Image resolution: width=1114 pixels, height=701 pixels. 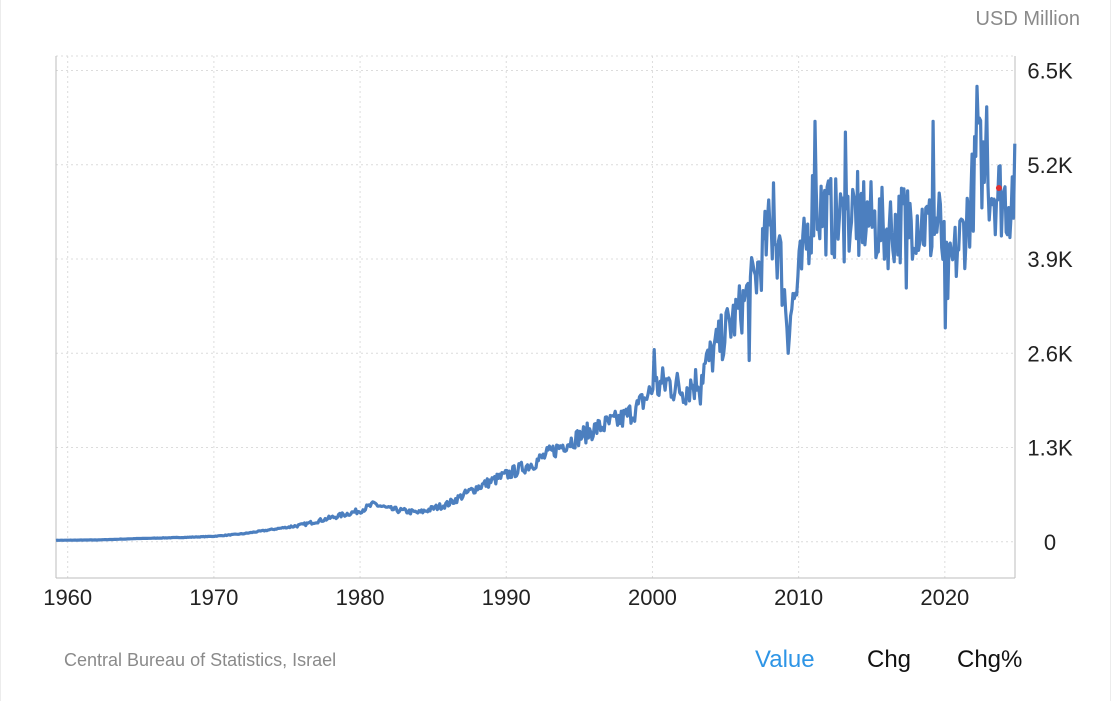 What do you see at coordinates (652, 597) in the screenshot?
I see `x-tick-label: 2000` at bounding box center [652, 597].